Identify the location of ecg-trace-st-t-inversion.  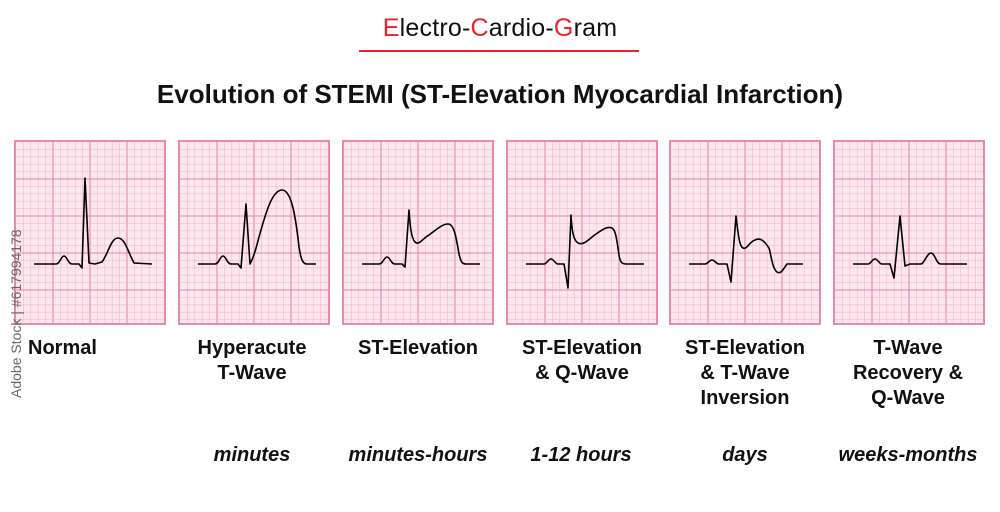
(745, 232).